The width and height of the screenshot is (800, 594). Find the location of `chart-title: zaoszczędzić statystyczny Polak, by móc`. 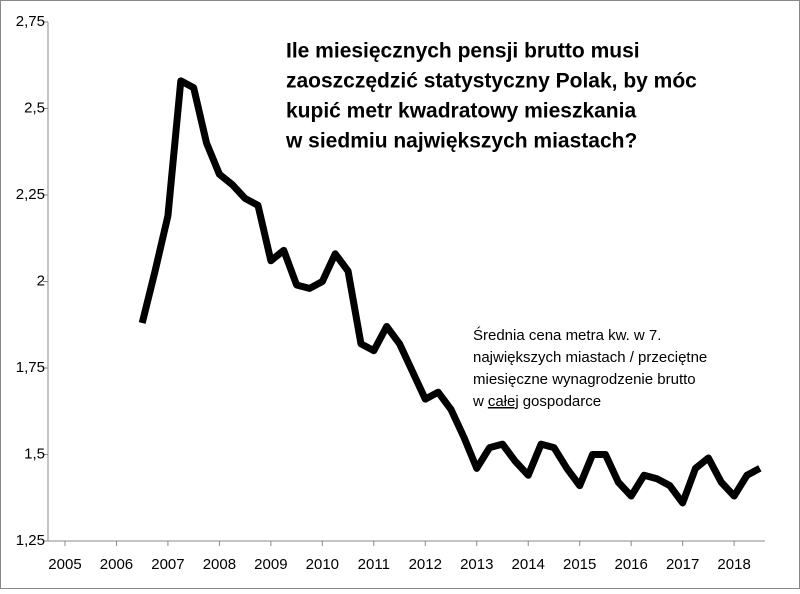

chart-title: zaoszczędzić statystyczny Polak, by móc is located at coordinates (491, 81).